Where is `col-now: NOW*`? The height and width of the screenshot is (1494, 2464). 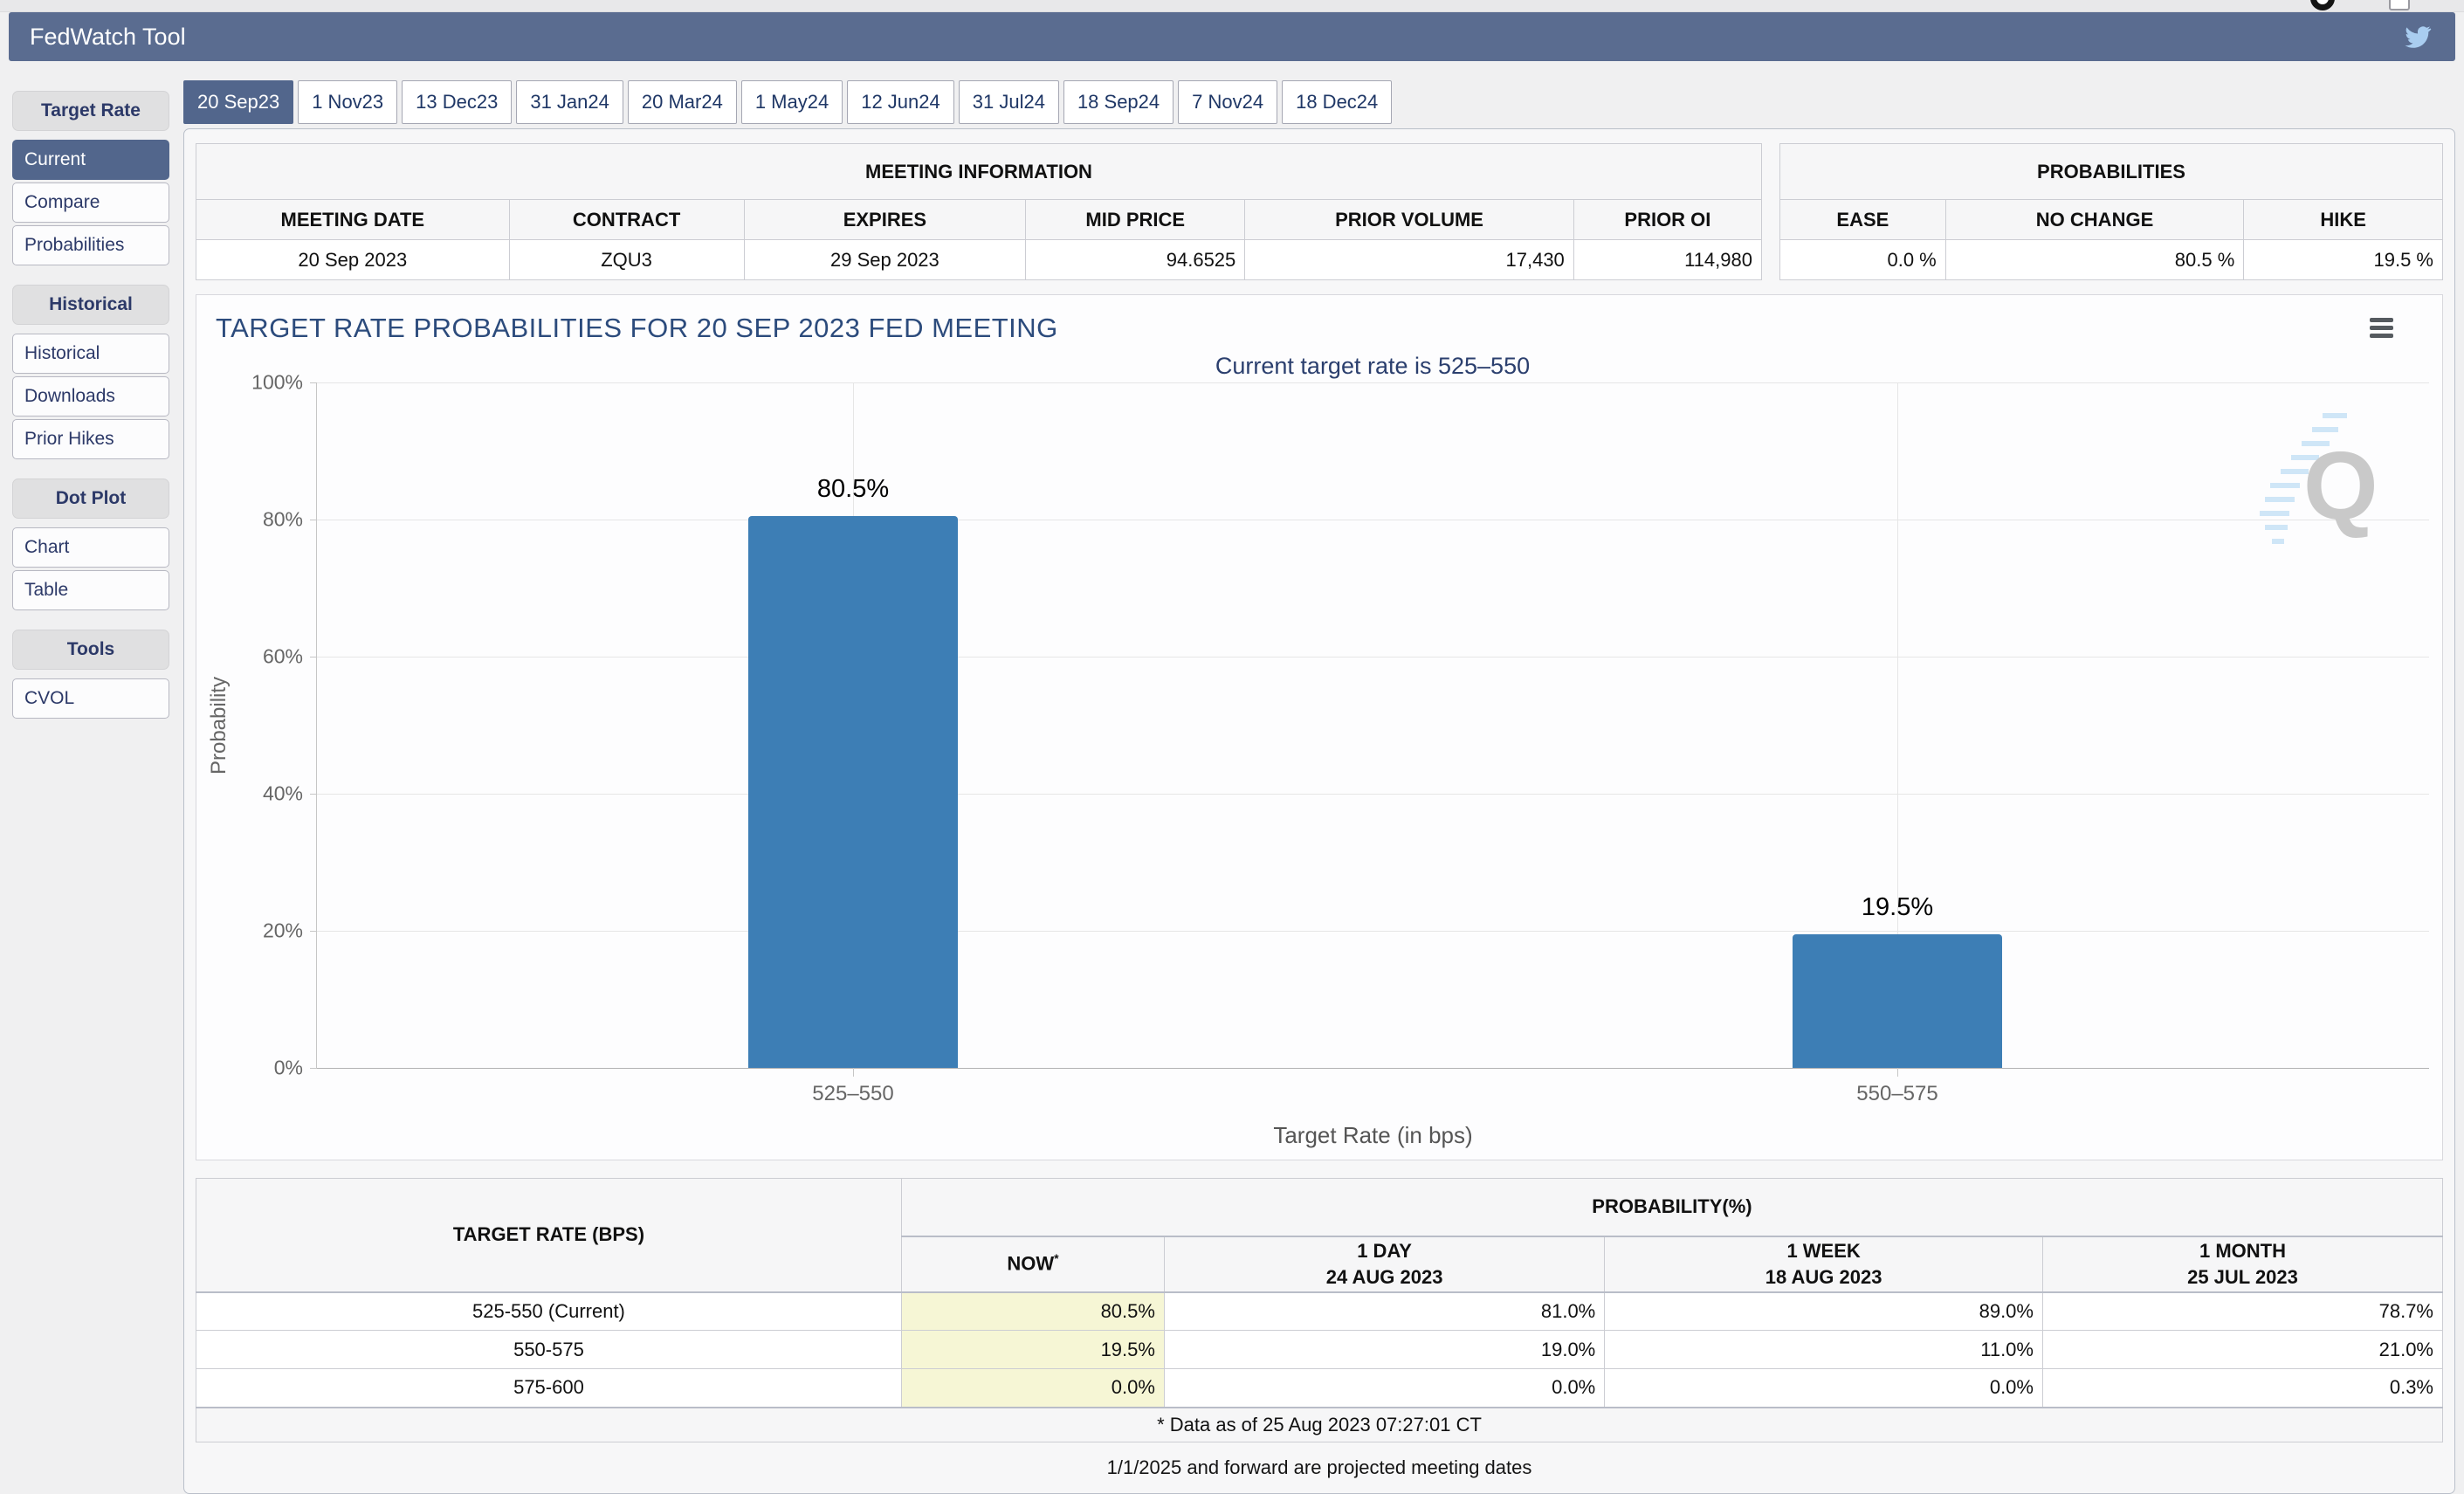
col-now: NOW* is located at coordinates (1032, 1264).